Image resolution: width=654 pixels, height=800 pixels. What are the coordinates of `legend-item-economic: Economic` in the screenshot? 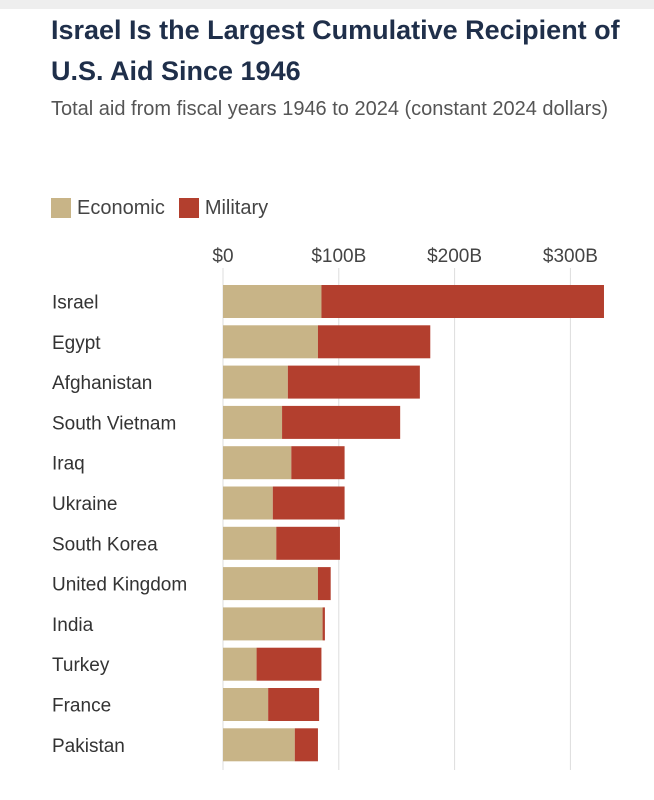 It's located at (108, 208).